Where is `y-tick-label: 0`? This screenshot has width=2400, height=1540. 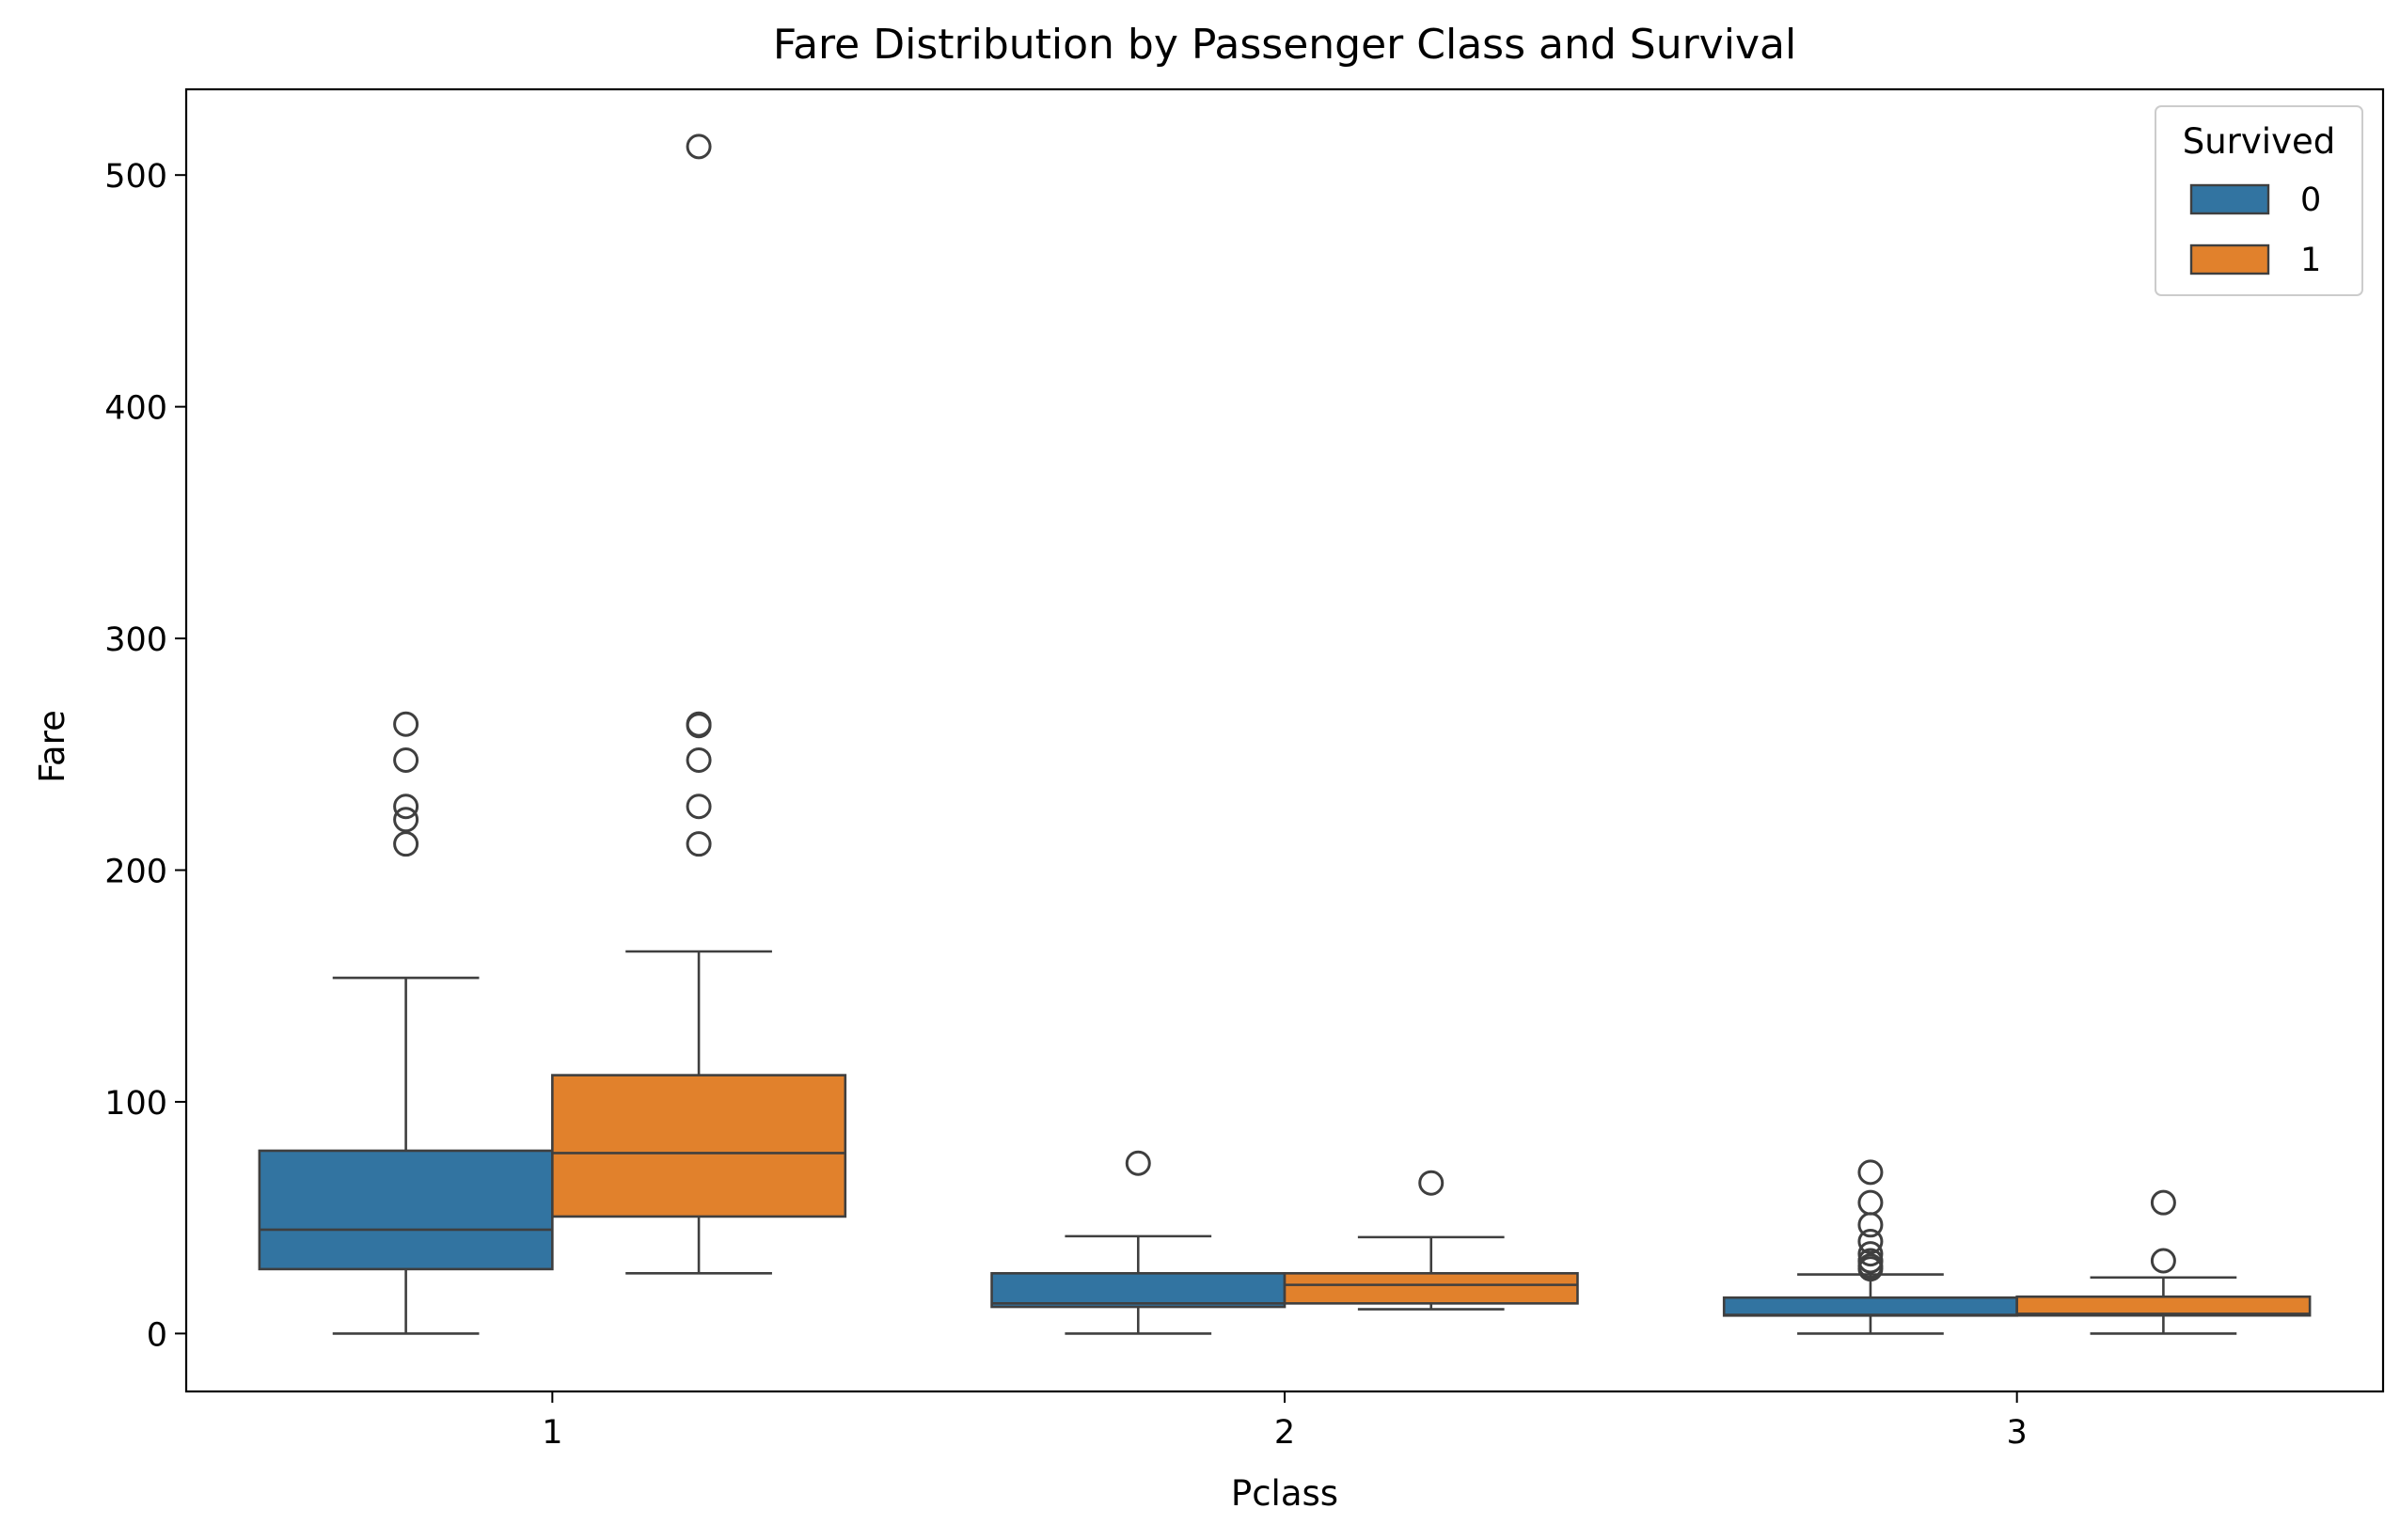
y-tick-label: 0 is located at coordinates (157, 1335).